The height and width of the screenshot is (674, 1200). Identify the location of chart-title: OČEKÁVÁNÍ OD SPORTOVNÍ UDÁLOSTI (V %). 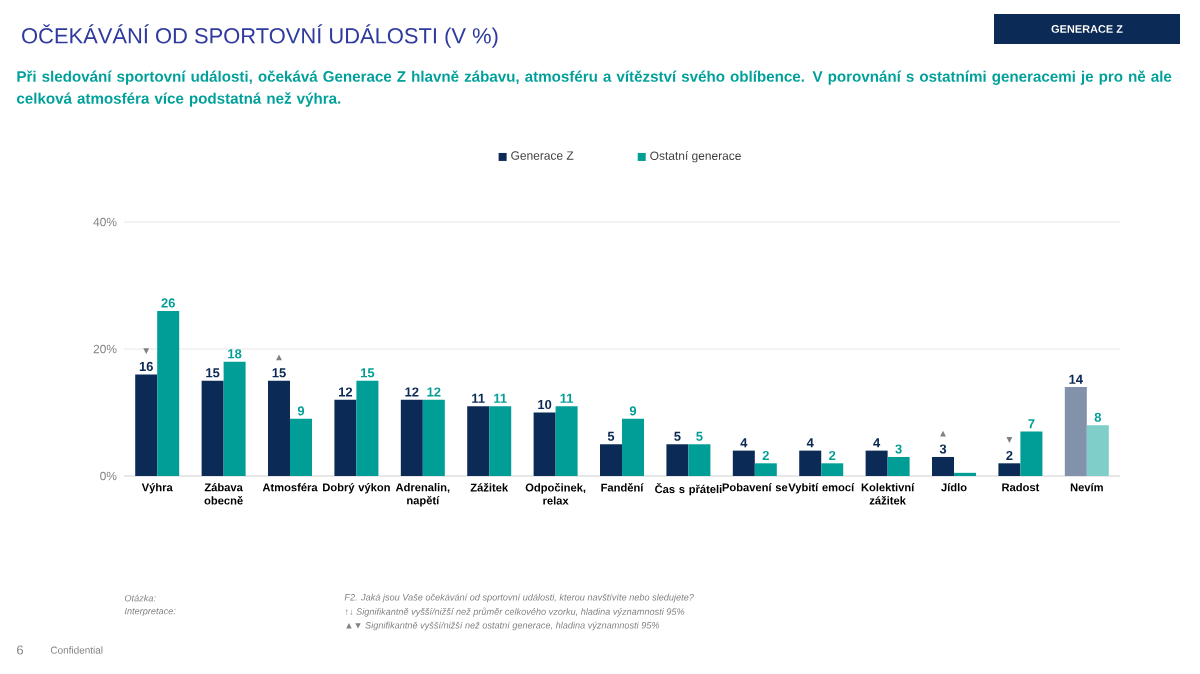
(260, 36).